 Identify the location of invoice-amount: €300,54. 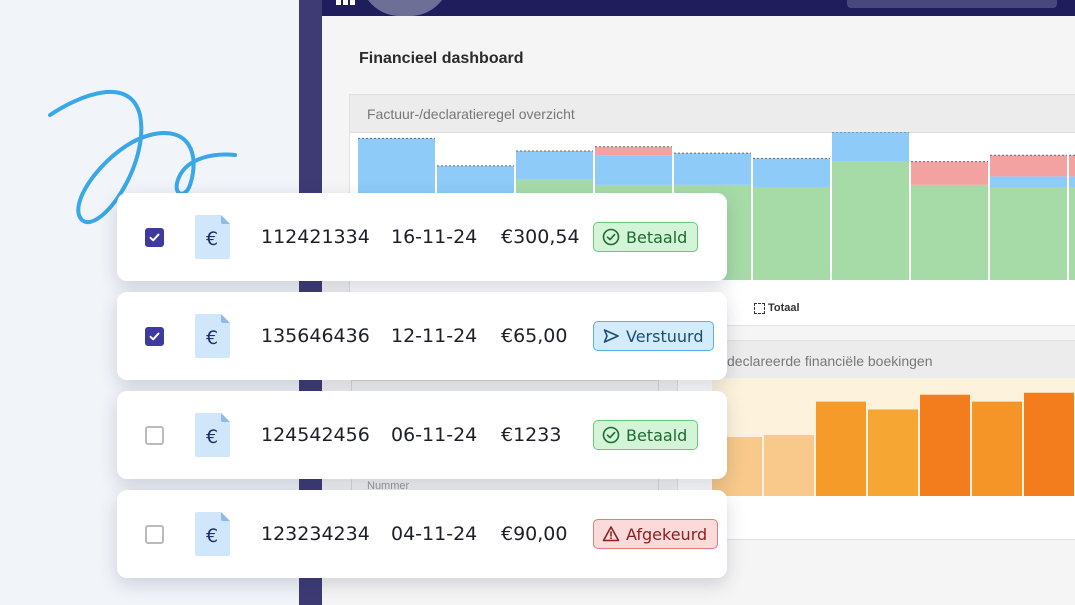
(540, 237).